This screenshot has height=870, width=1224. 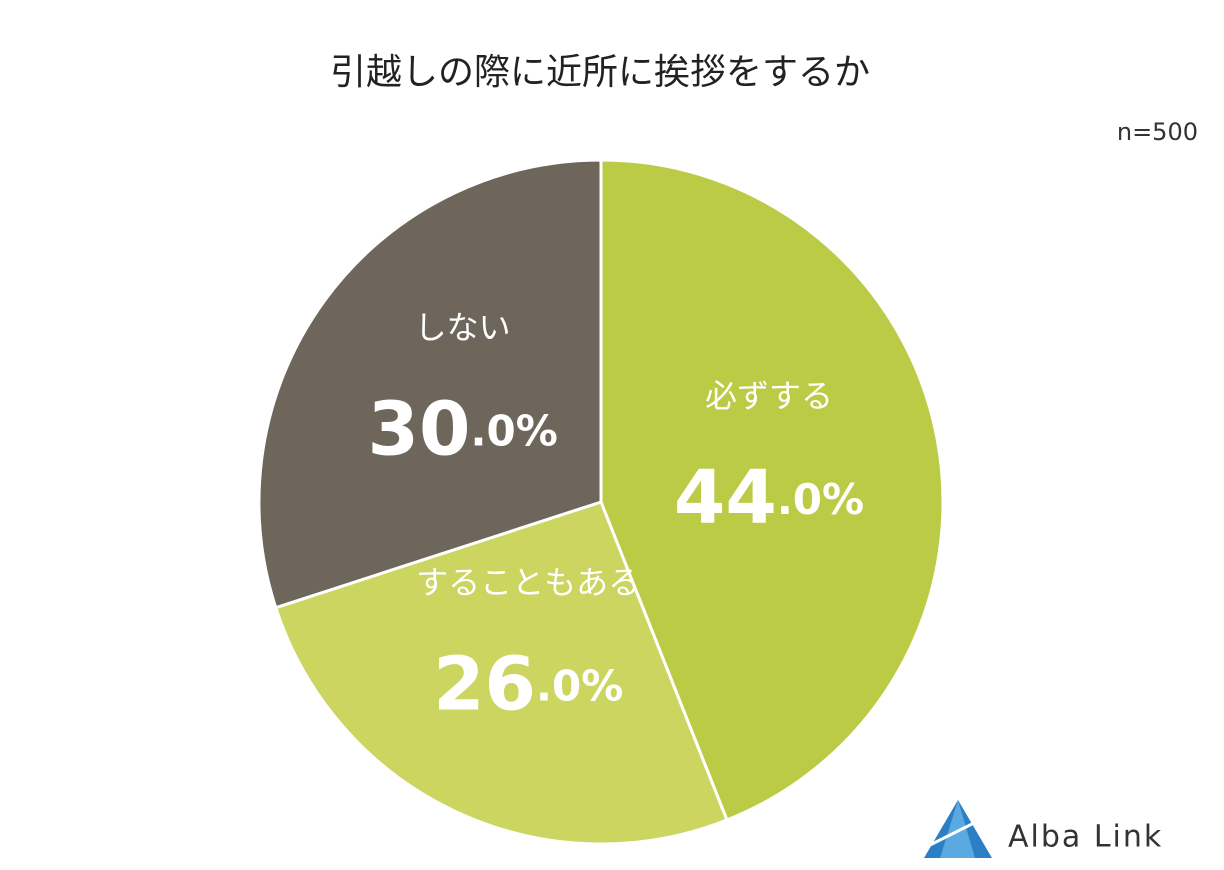 I want to click on logo-text: Alba Link, so click(x=1085, y=837).